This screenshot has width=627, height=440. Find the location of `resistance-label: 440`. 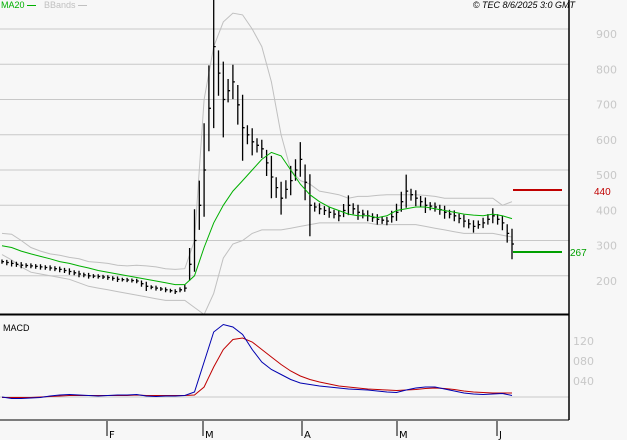

resistance-label: 440 is located at coordinates (602, 192).